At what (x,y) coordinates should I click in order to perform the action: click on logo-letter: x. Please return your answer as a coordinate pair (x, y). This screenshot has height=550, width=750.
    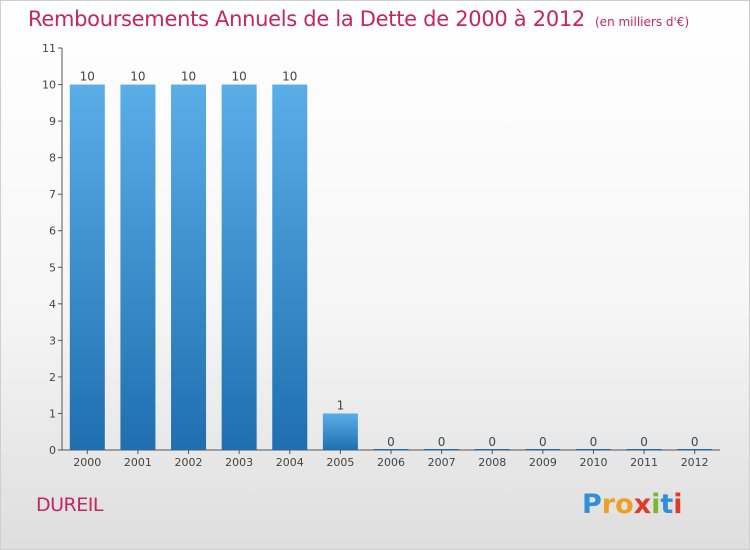
    Looking at the image, I should click on (642, 504).